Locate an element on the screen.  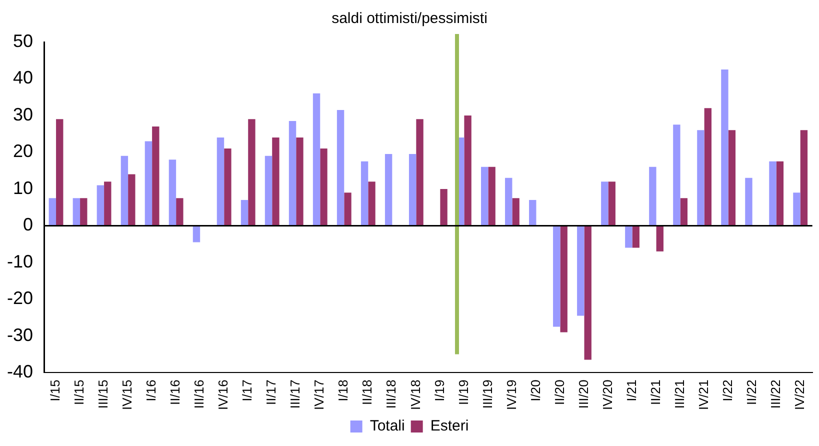
y-tick-label: 20 is located at coordinates (23, 151).